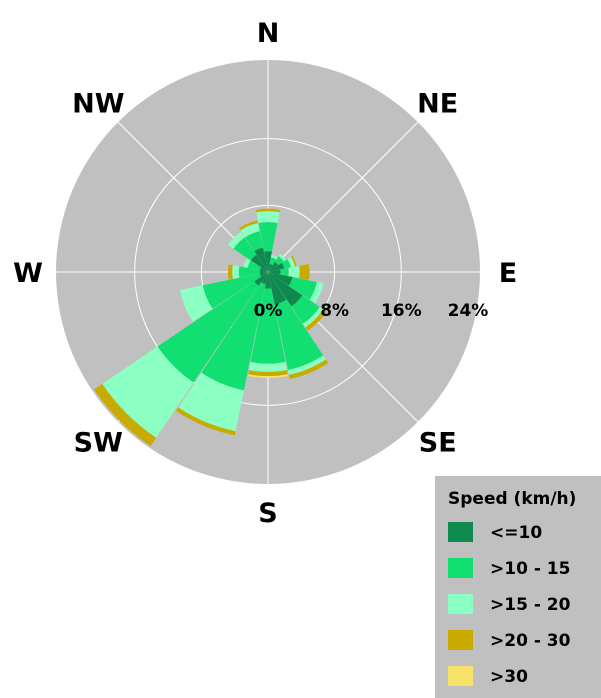 The height and width of the screenshot is (698, 601). What do you see at coordinates (268, 33) in the screenshot?
I see `direction-label-n: N` at bounding box center [268, 33].